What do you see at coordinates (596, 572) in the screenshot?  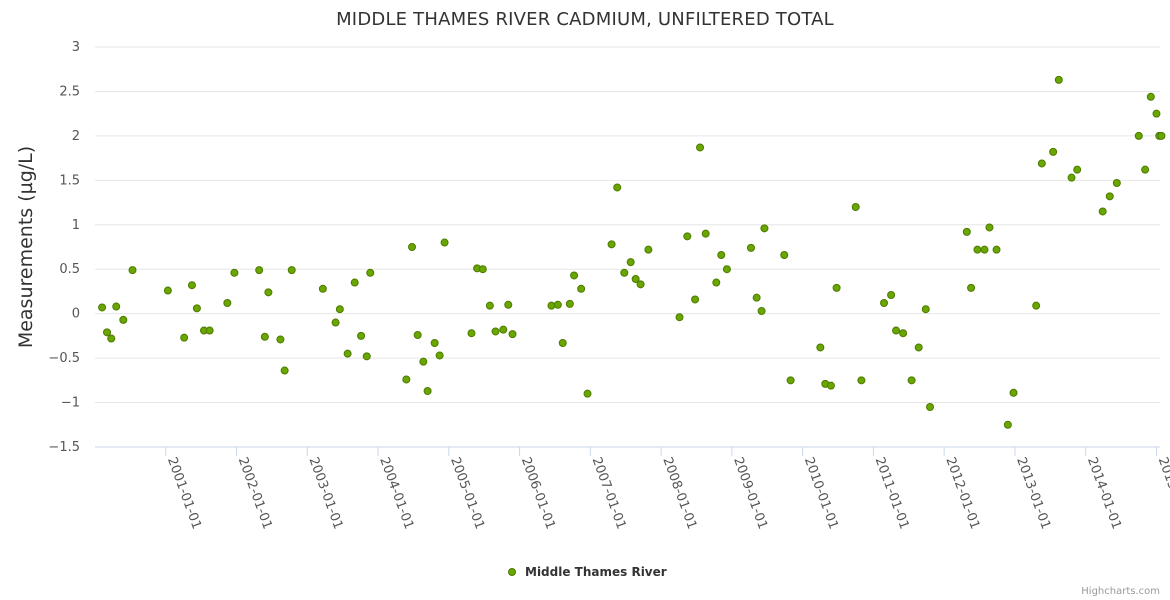 I see `legend-label: Middle Thames River` at bounding box center [596, 572].